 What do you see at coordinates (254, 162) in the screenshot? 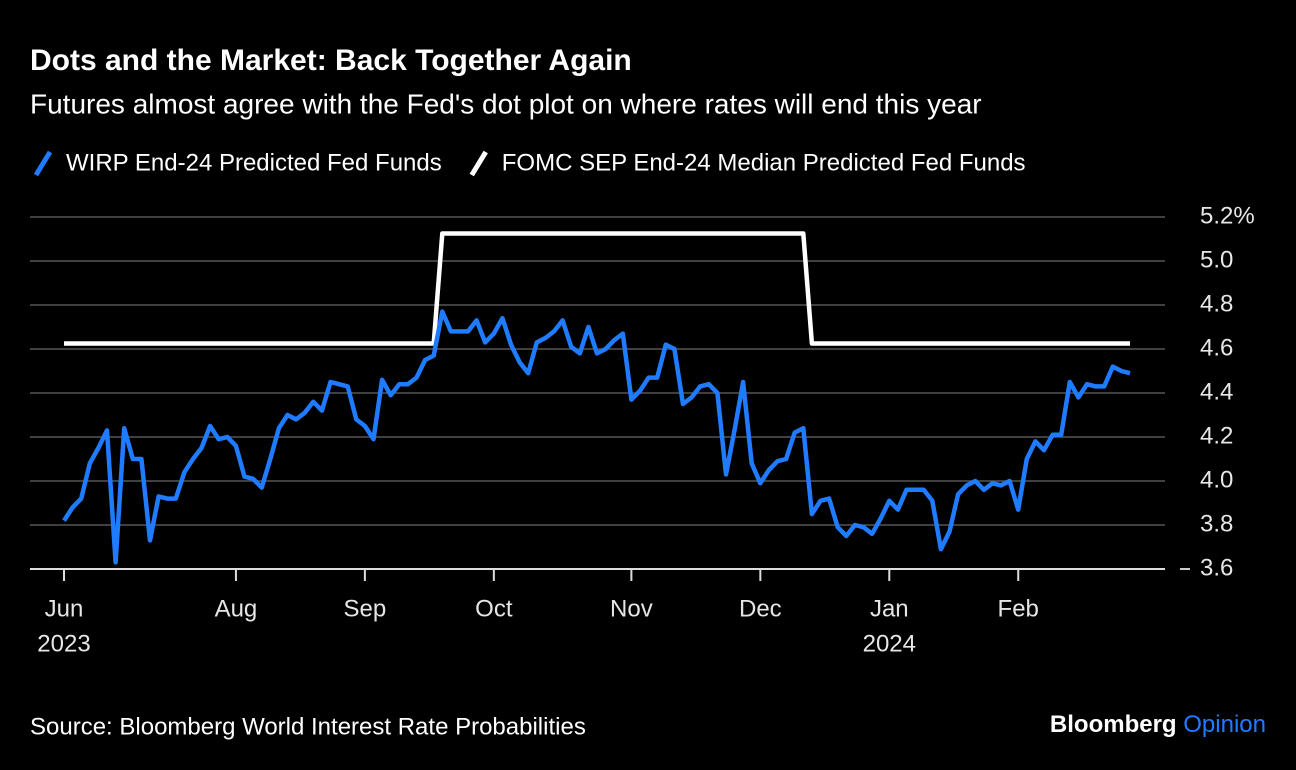
I see `legend-label: WIRP End-24 Predicted Fed Funds` at bounding box center [254, 162].